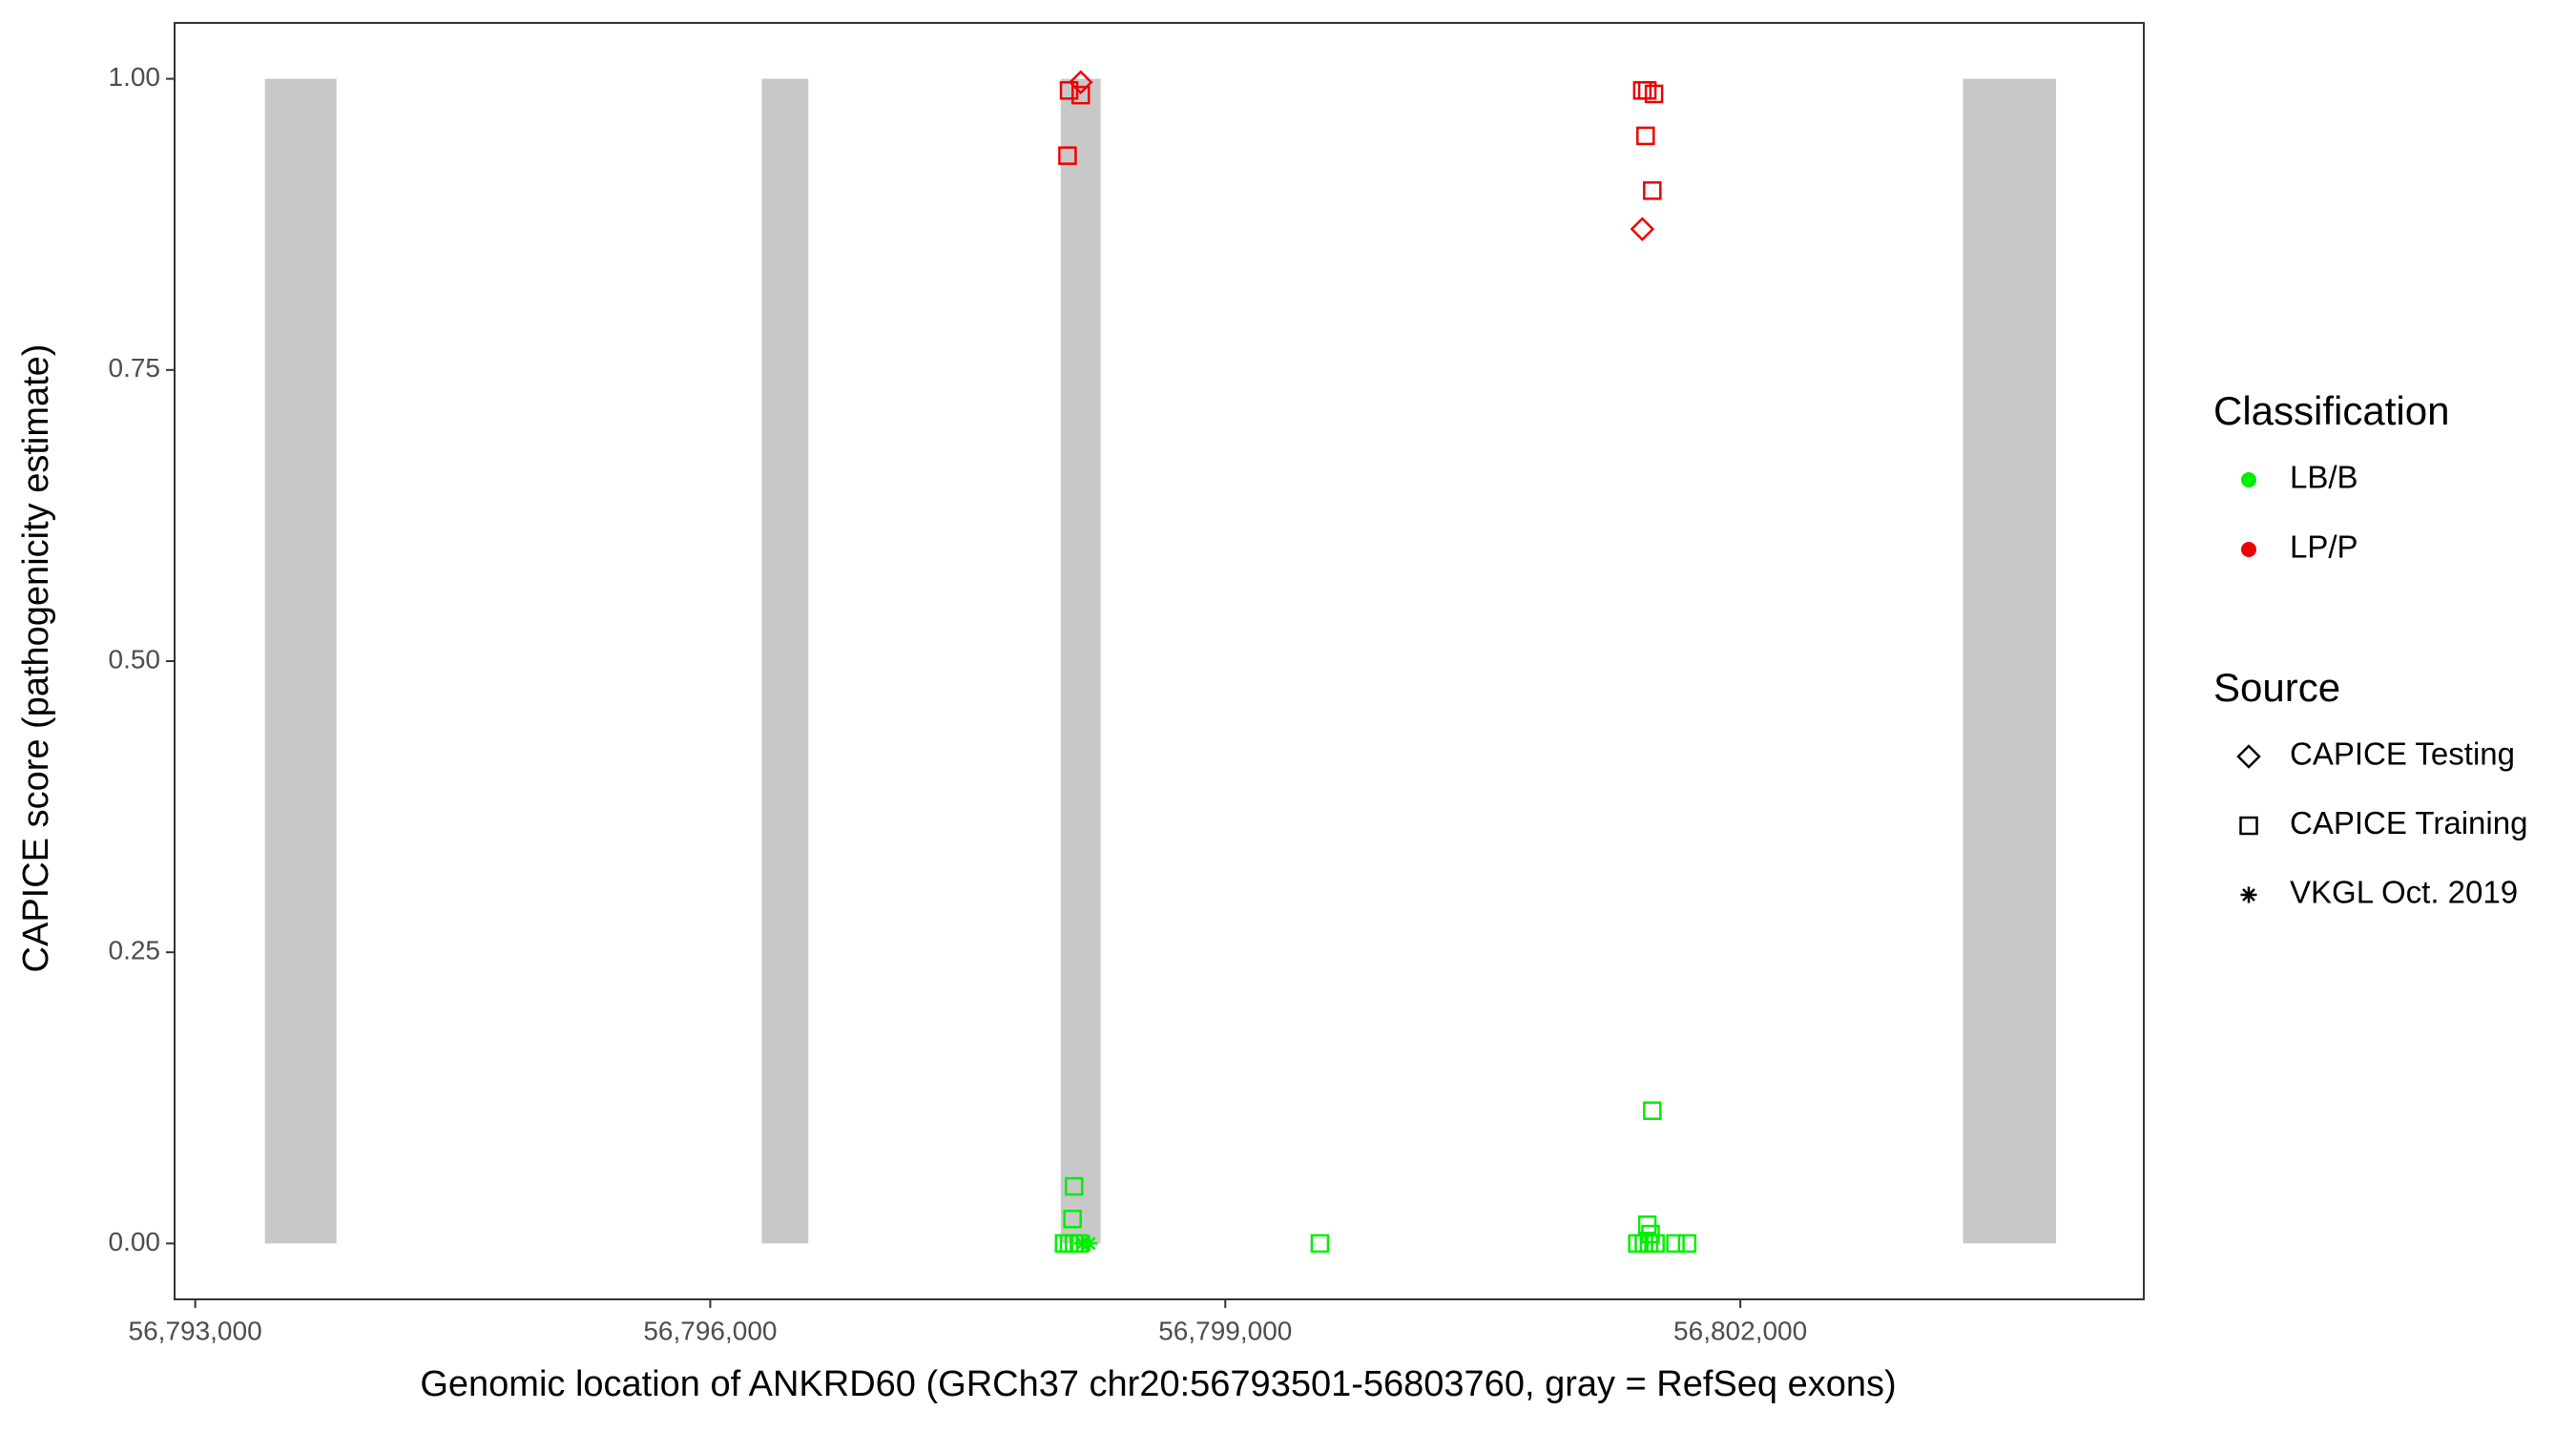 The height and width of the screenshot is (1431, 2576). Describe the element at coordinates (1740, 1330) in the screenshot. I see `x-tick-label: 56,802,000` at that location.